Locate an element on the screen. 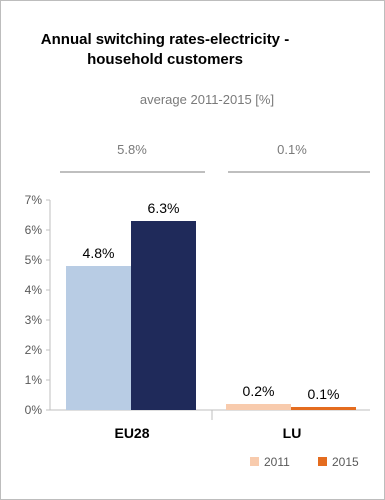  y-tick-label: 0% is located at coordinates (34, 410).